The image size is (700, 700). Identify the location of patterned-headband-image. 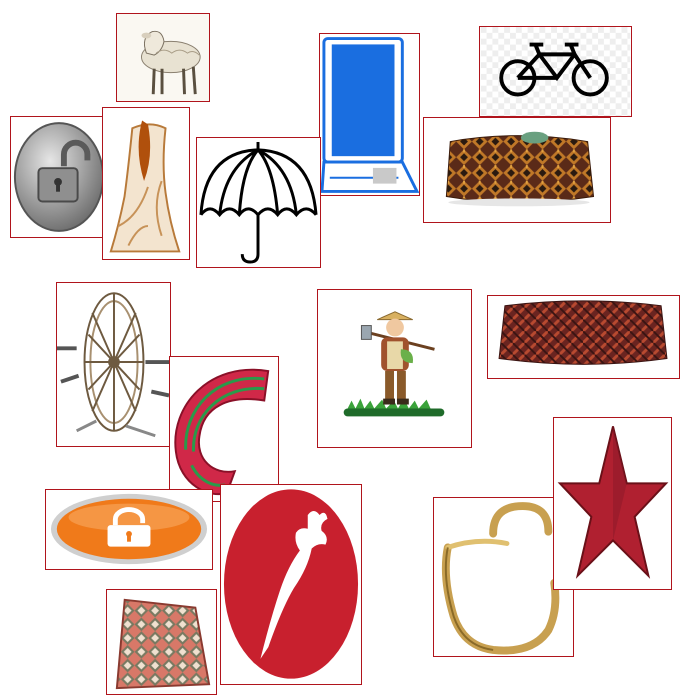
(520, 169).